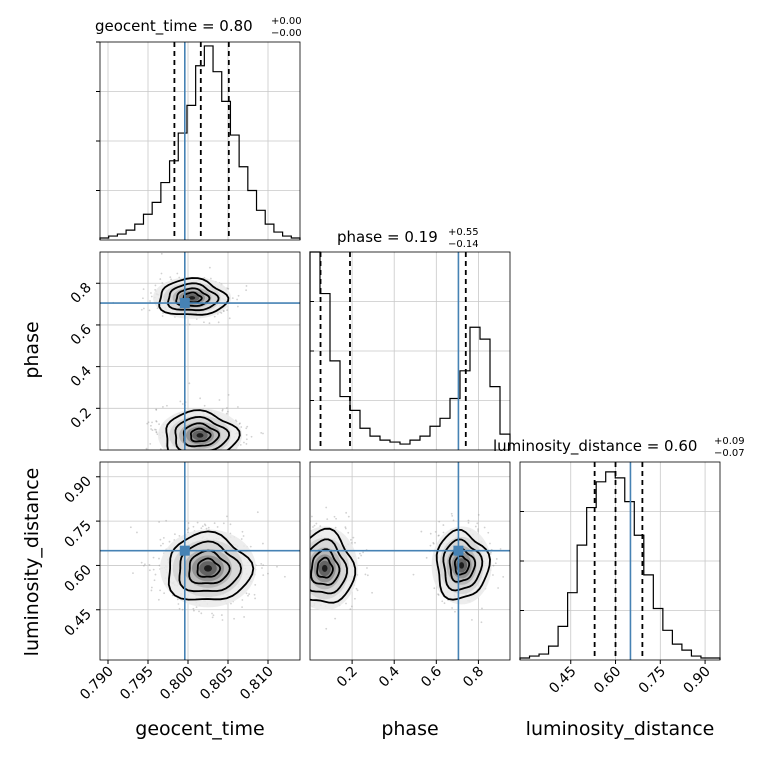 This screenshot has width=760, height=760. What do you see at coordinates (431, 676) in the screenshot?
I see `xtick-label-phase: 0.6` at bounding box center [431, 676].